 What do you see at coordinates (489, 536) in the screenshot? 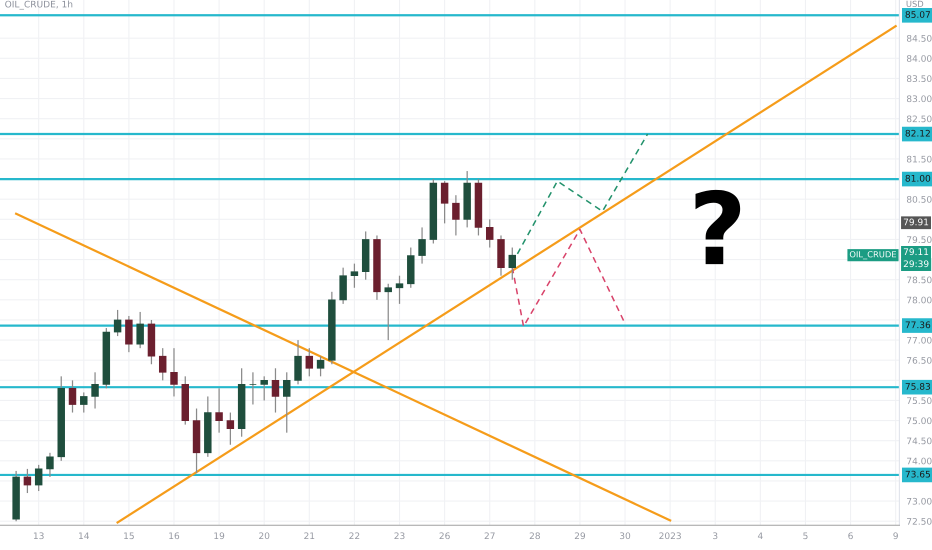
I see `x-tick-label: 27` at bounding box center [489, 536].